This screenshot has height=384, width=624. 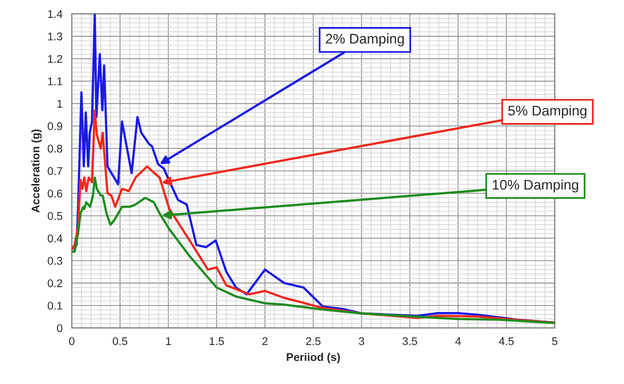 I want to click on x-tick-label: 4, so click(x=458, y=341).